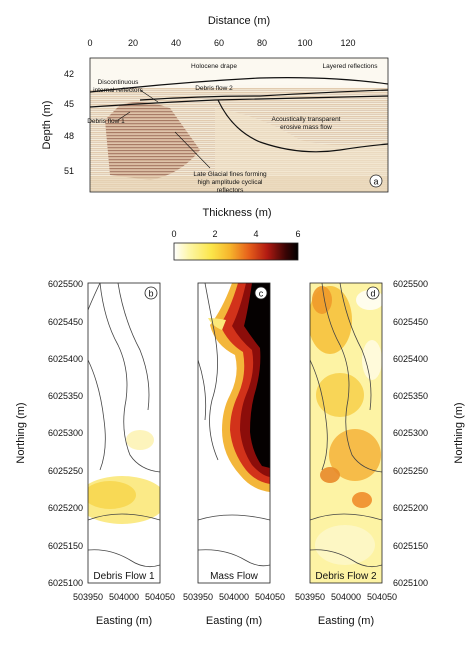 The width and height of the screenshot is (474, 645). I want to click on x-tick-label: 80, so click(262, 43).